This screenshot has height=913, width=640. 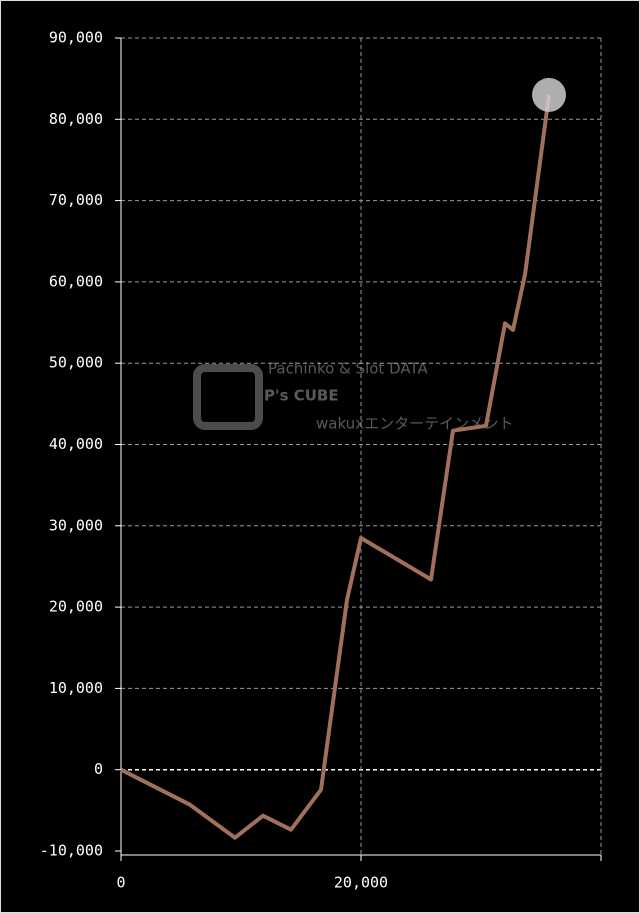 What do you see at coordinates (120, 883) in the screenshot?
I see `x-tick-label: 0` at bounding box center [120, 883].